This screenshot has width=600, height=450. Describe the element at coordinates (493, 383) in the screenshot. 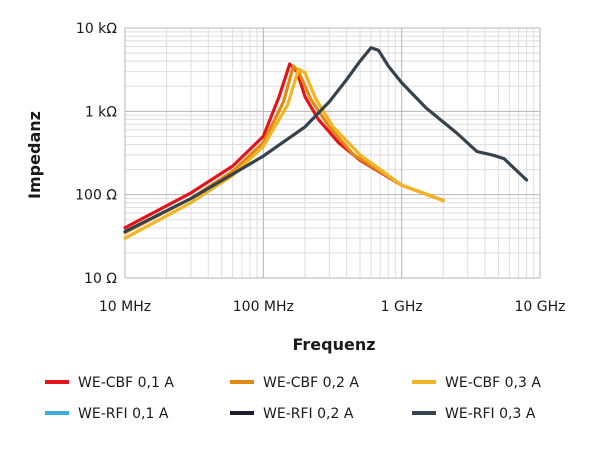

I see `legend-label: WE-CBF 0,3 A` at that location.